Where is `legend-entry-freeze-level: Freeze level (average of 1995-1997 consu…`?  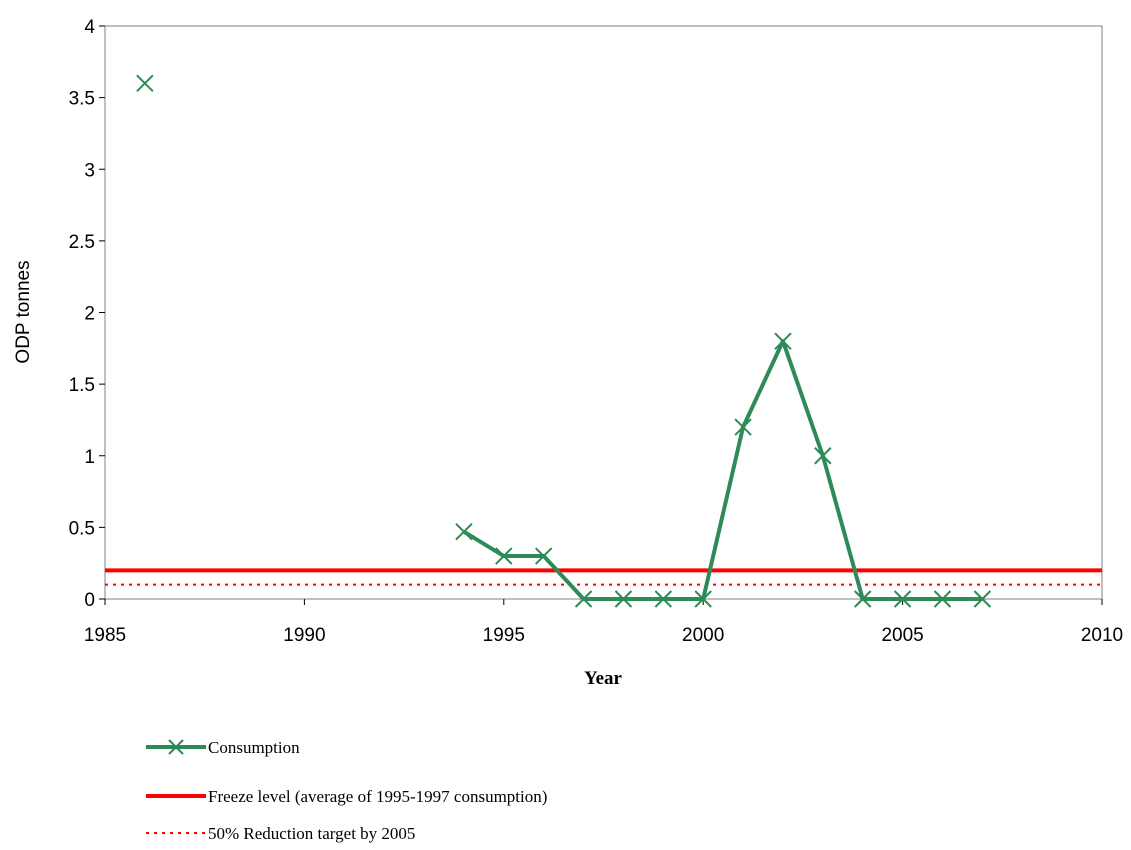 legend-entry-freeze-level: Freeze level (average of 1995-1997 consu… is located at coordinates (346, 796).